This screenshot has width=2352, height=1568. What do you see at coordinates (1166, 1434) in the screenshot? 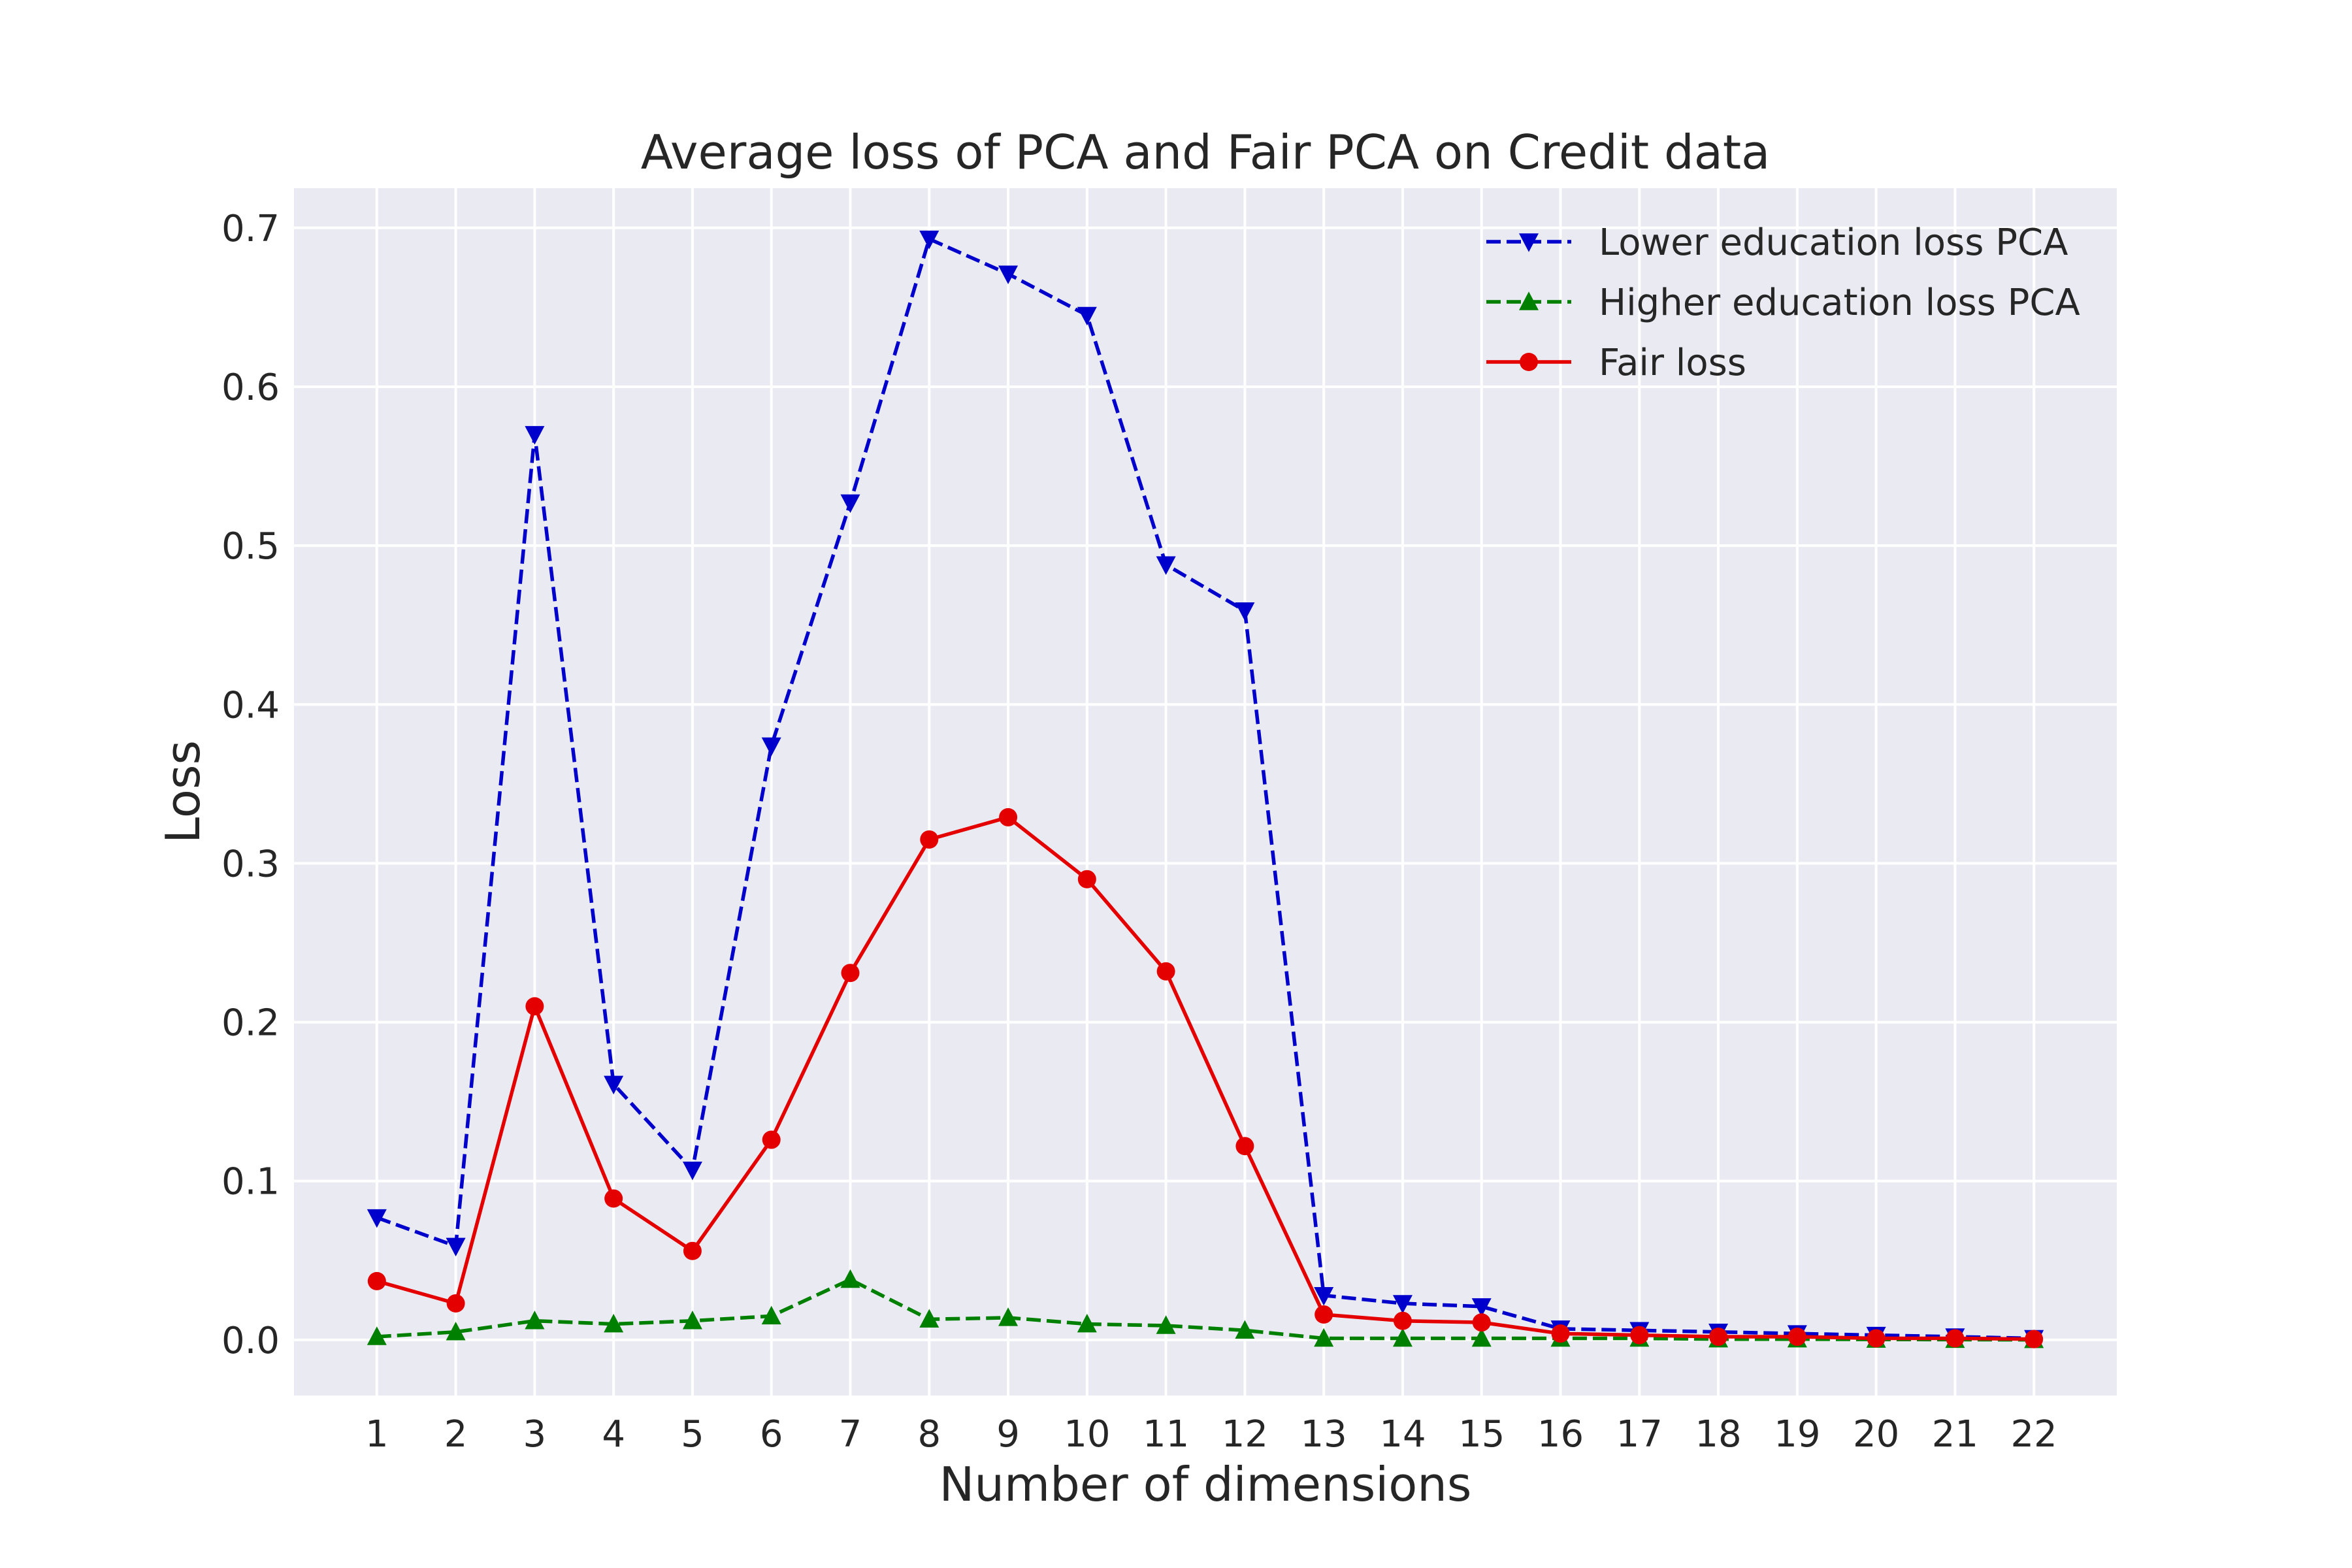
I see `x-tick-label: 11` at bounding box center [1166, 1434].